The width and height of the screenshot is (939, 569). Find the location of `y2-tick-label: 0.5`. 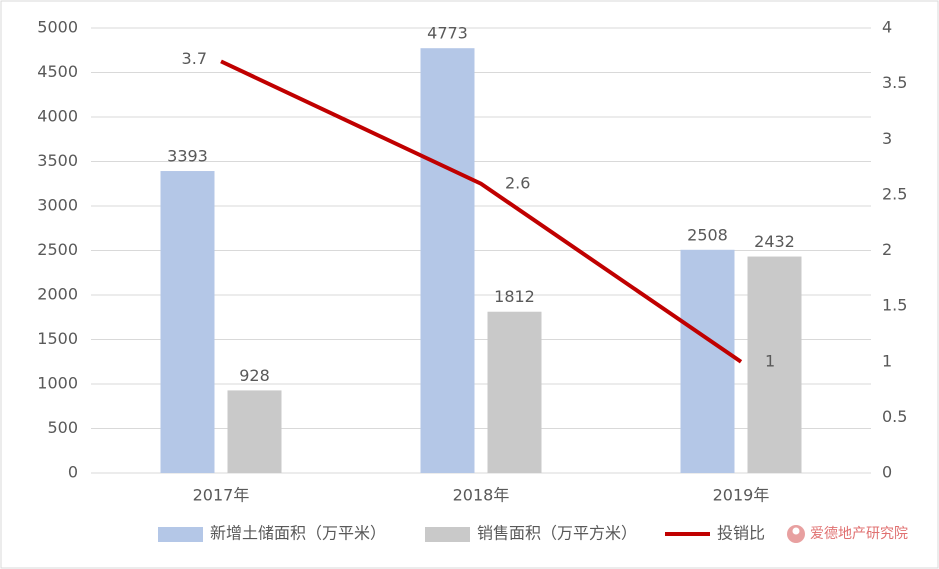

y2-tick-label: 0.5 is located at coordinates (894, 416).